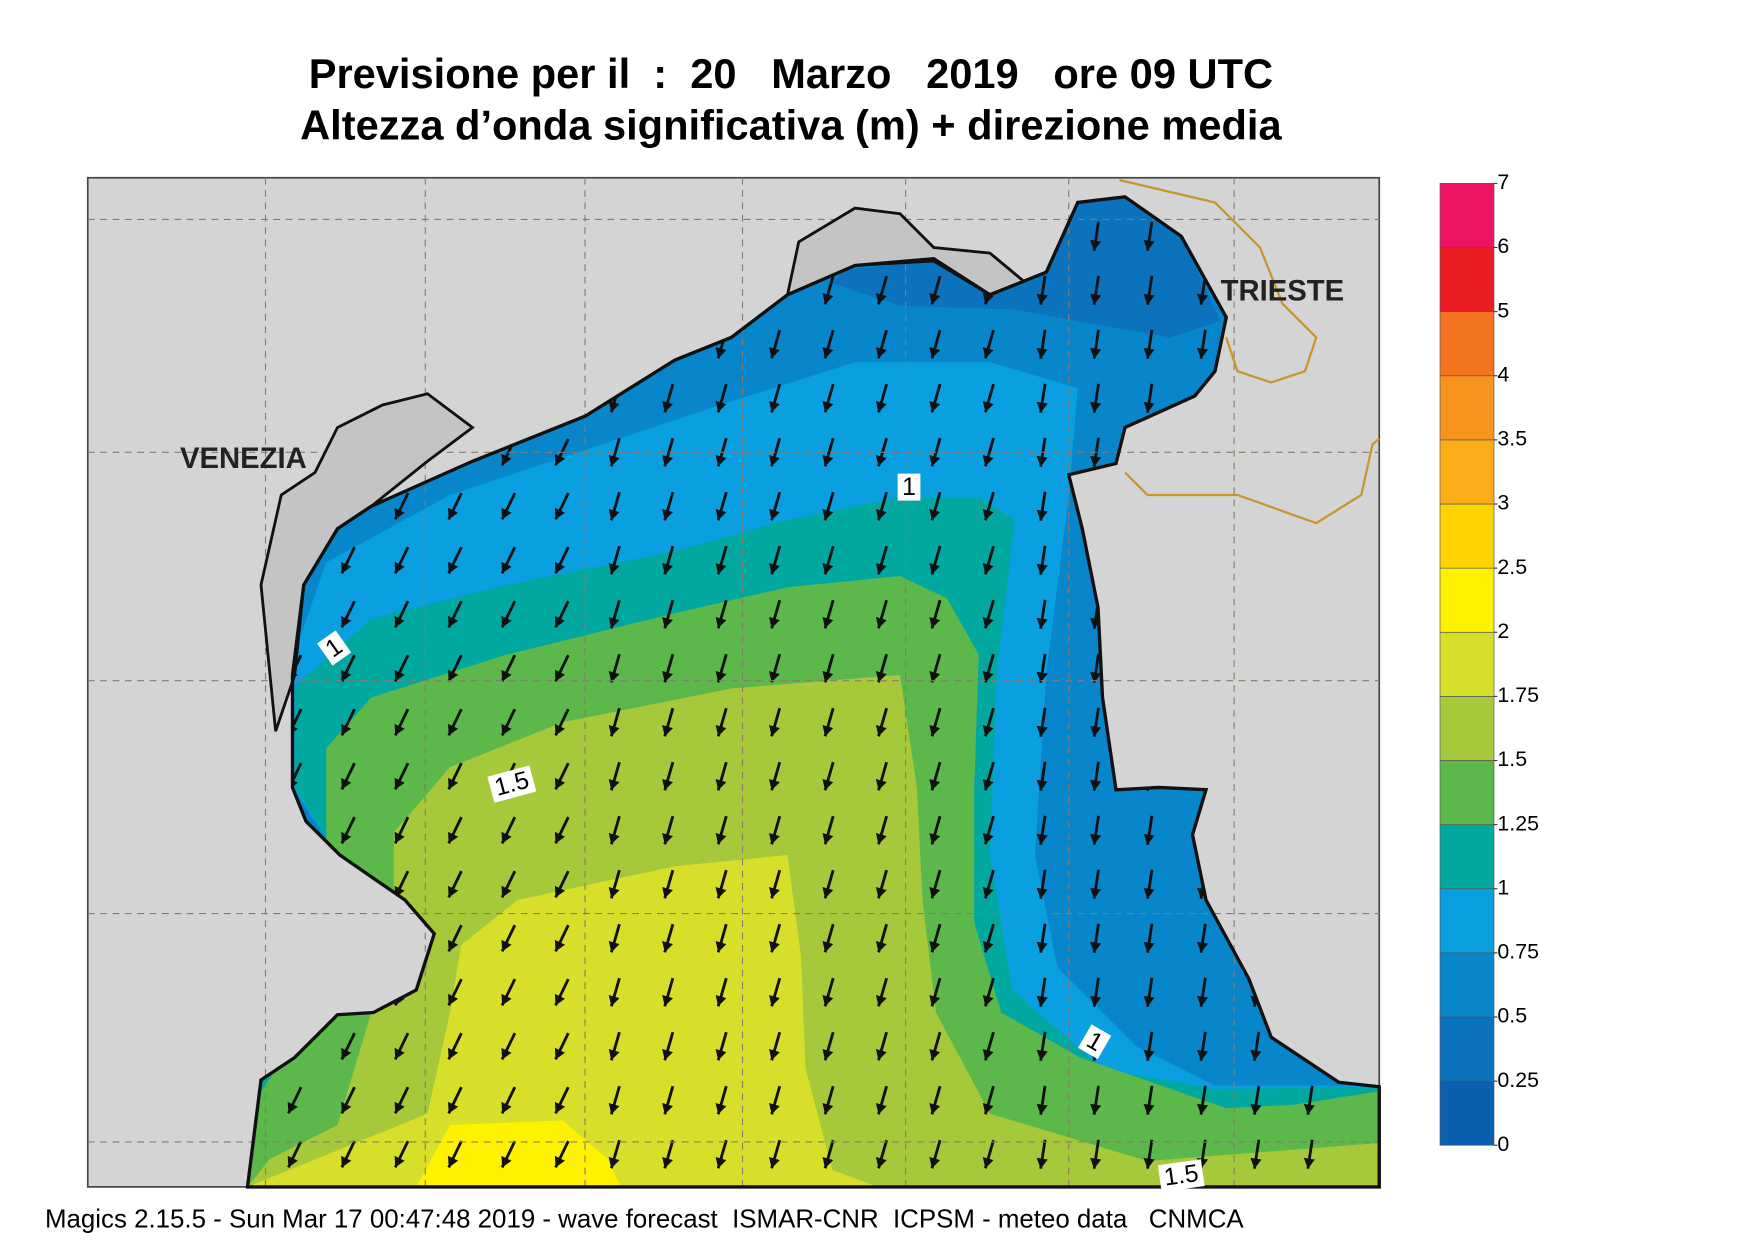 This screenshot has width=1755, height=1247. What do you see at coordinates (1503, 374) in the screenshot?
I see `colorbar-label: 4` at bounding box center [1503, 374].